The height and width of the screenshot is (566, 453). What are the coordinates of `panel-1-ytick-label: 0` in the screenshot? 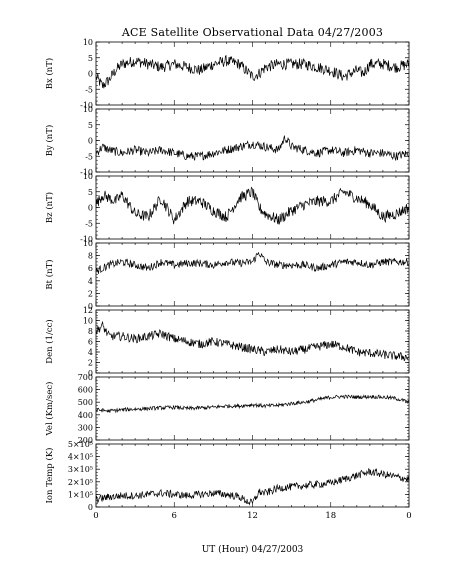 It's located at (90, 74).